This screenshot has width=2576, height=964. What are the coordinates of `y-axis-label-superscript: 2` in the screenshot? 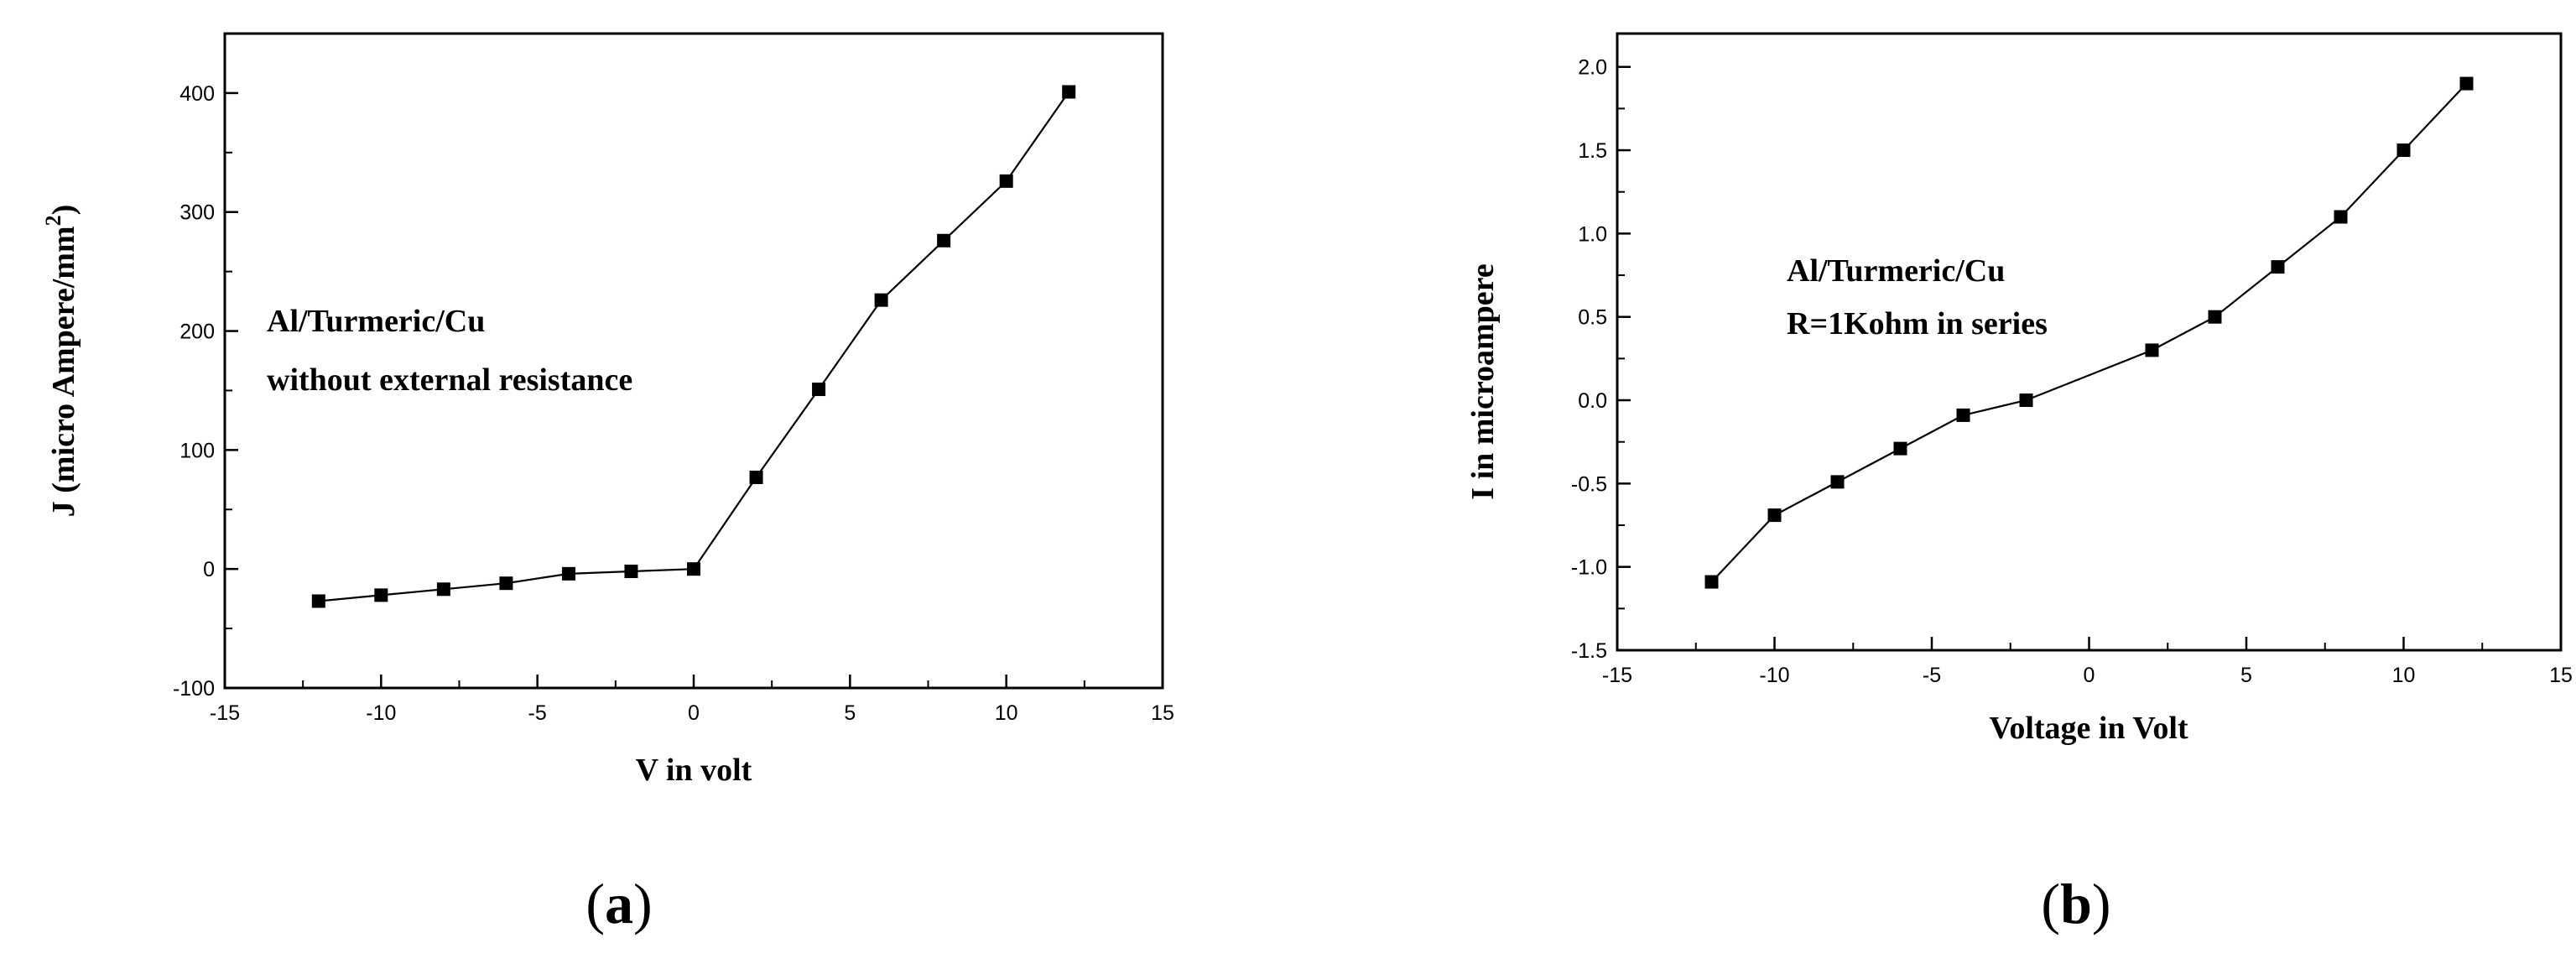 It's located at (53, 220).